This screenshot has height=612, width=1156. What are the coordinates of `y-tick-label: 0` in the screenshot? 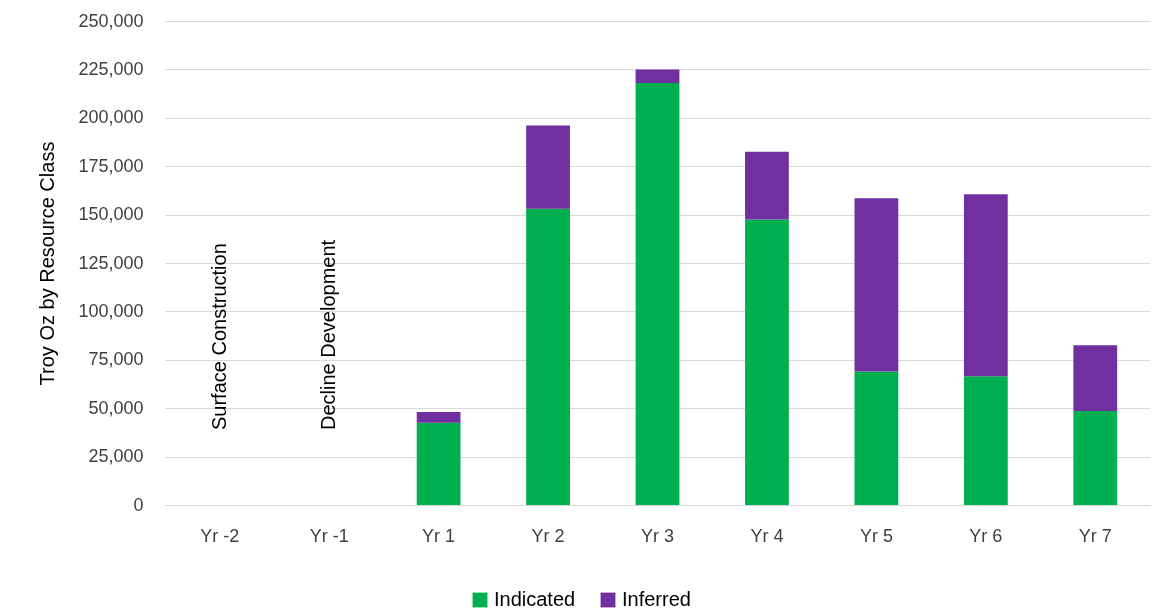 It's located at (138, 504).